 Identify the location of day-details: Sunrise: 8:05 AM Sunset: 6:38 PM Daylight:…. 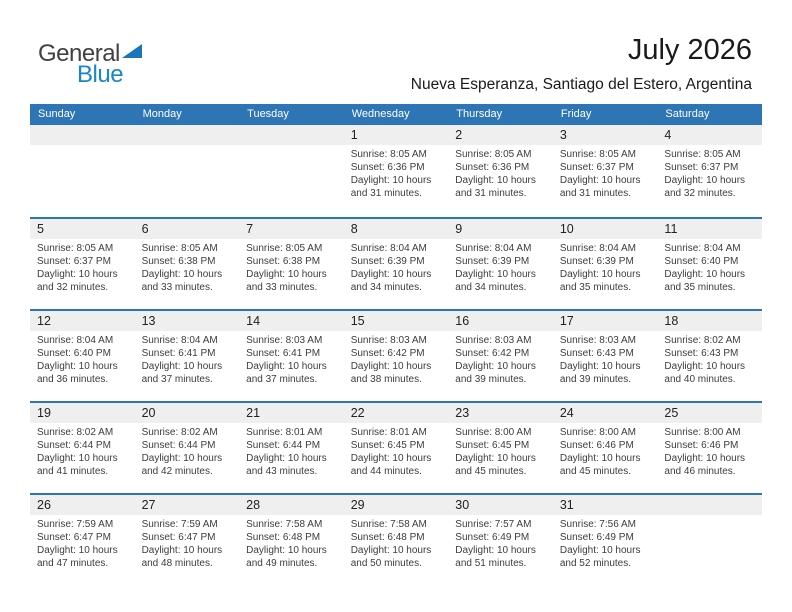
(187, 266).